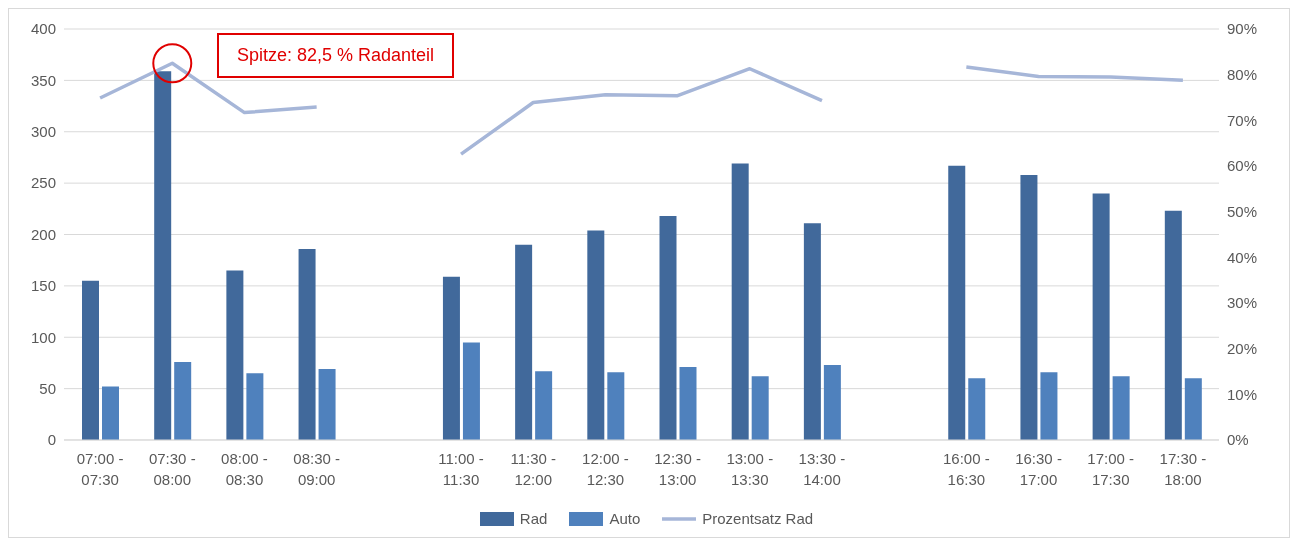  I want to click on y2-tick-label: 50%, so click(1242, 211).